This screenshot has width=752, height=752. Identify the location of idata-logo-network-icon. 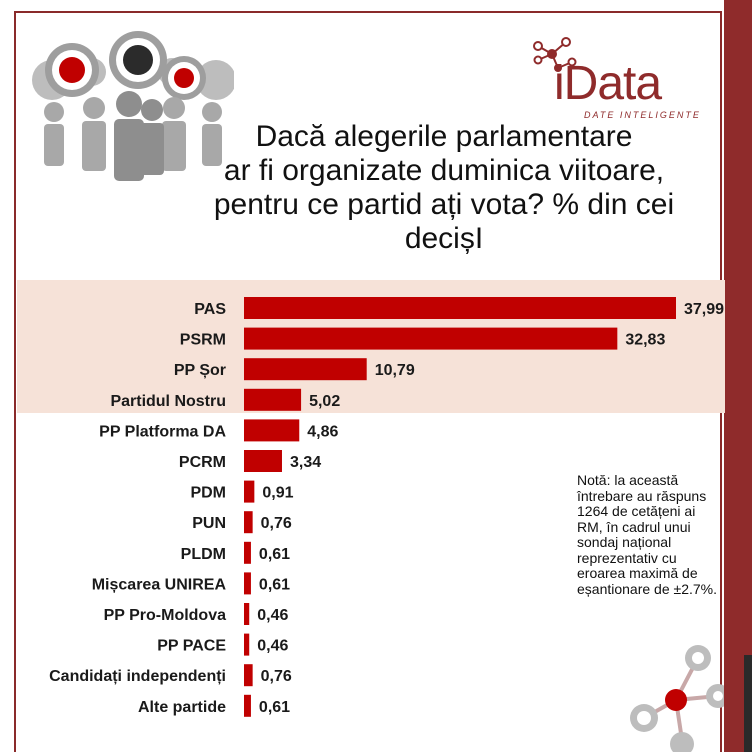
(555, 54).